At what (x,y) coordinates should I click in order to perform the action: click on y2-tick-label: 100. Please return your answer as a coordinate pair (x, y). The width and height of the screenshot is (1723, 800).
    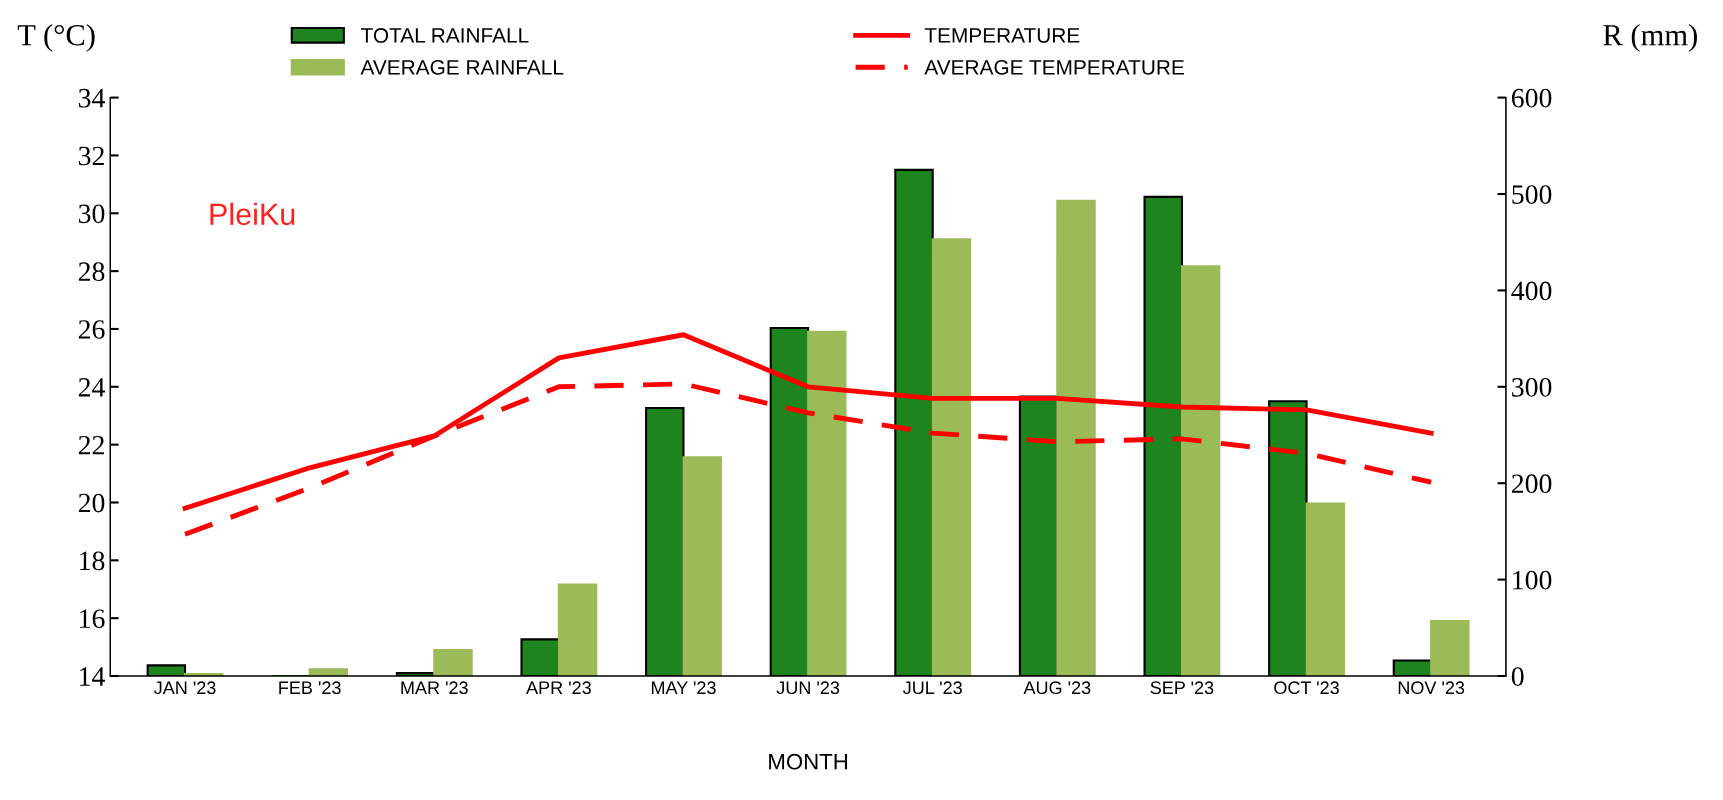
    Looking at the image, I should click on (1532, 580).